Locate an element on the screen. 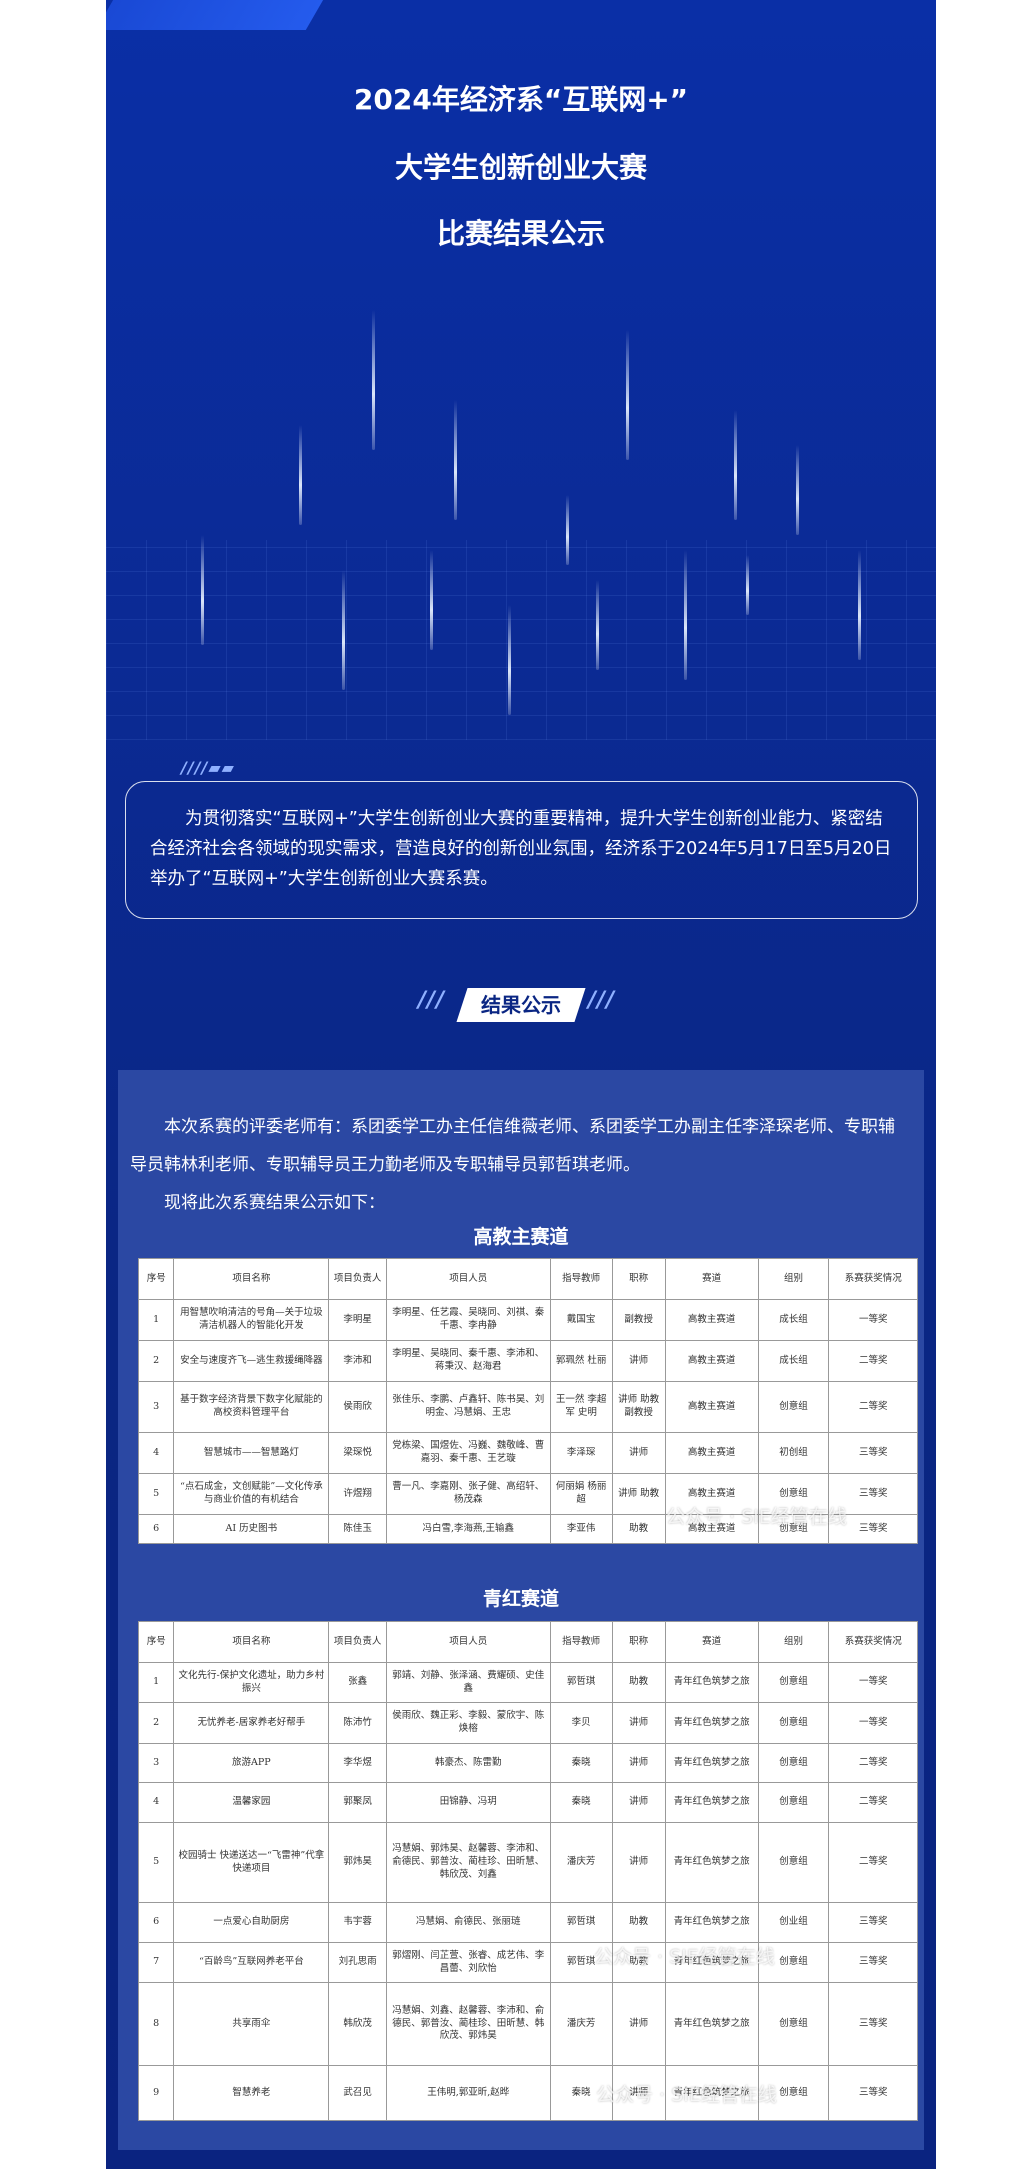 The width and height of the screenshot is (1024, 2169). grid-decoration is located at coordinates (521, 640).